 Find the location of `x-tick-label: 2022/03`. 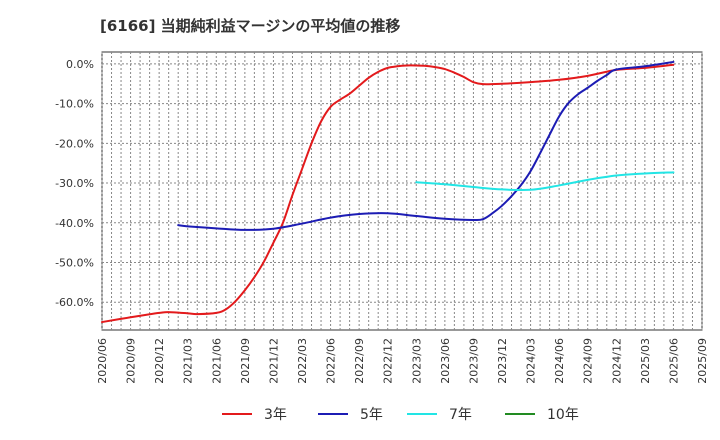

x-tick-label: 2022/03 is located at coordinates (302, 361).